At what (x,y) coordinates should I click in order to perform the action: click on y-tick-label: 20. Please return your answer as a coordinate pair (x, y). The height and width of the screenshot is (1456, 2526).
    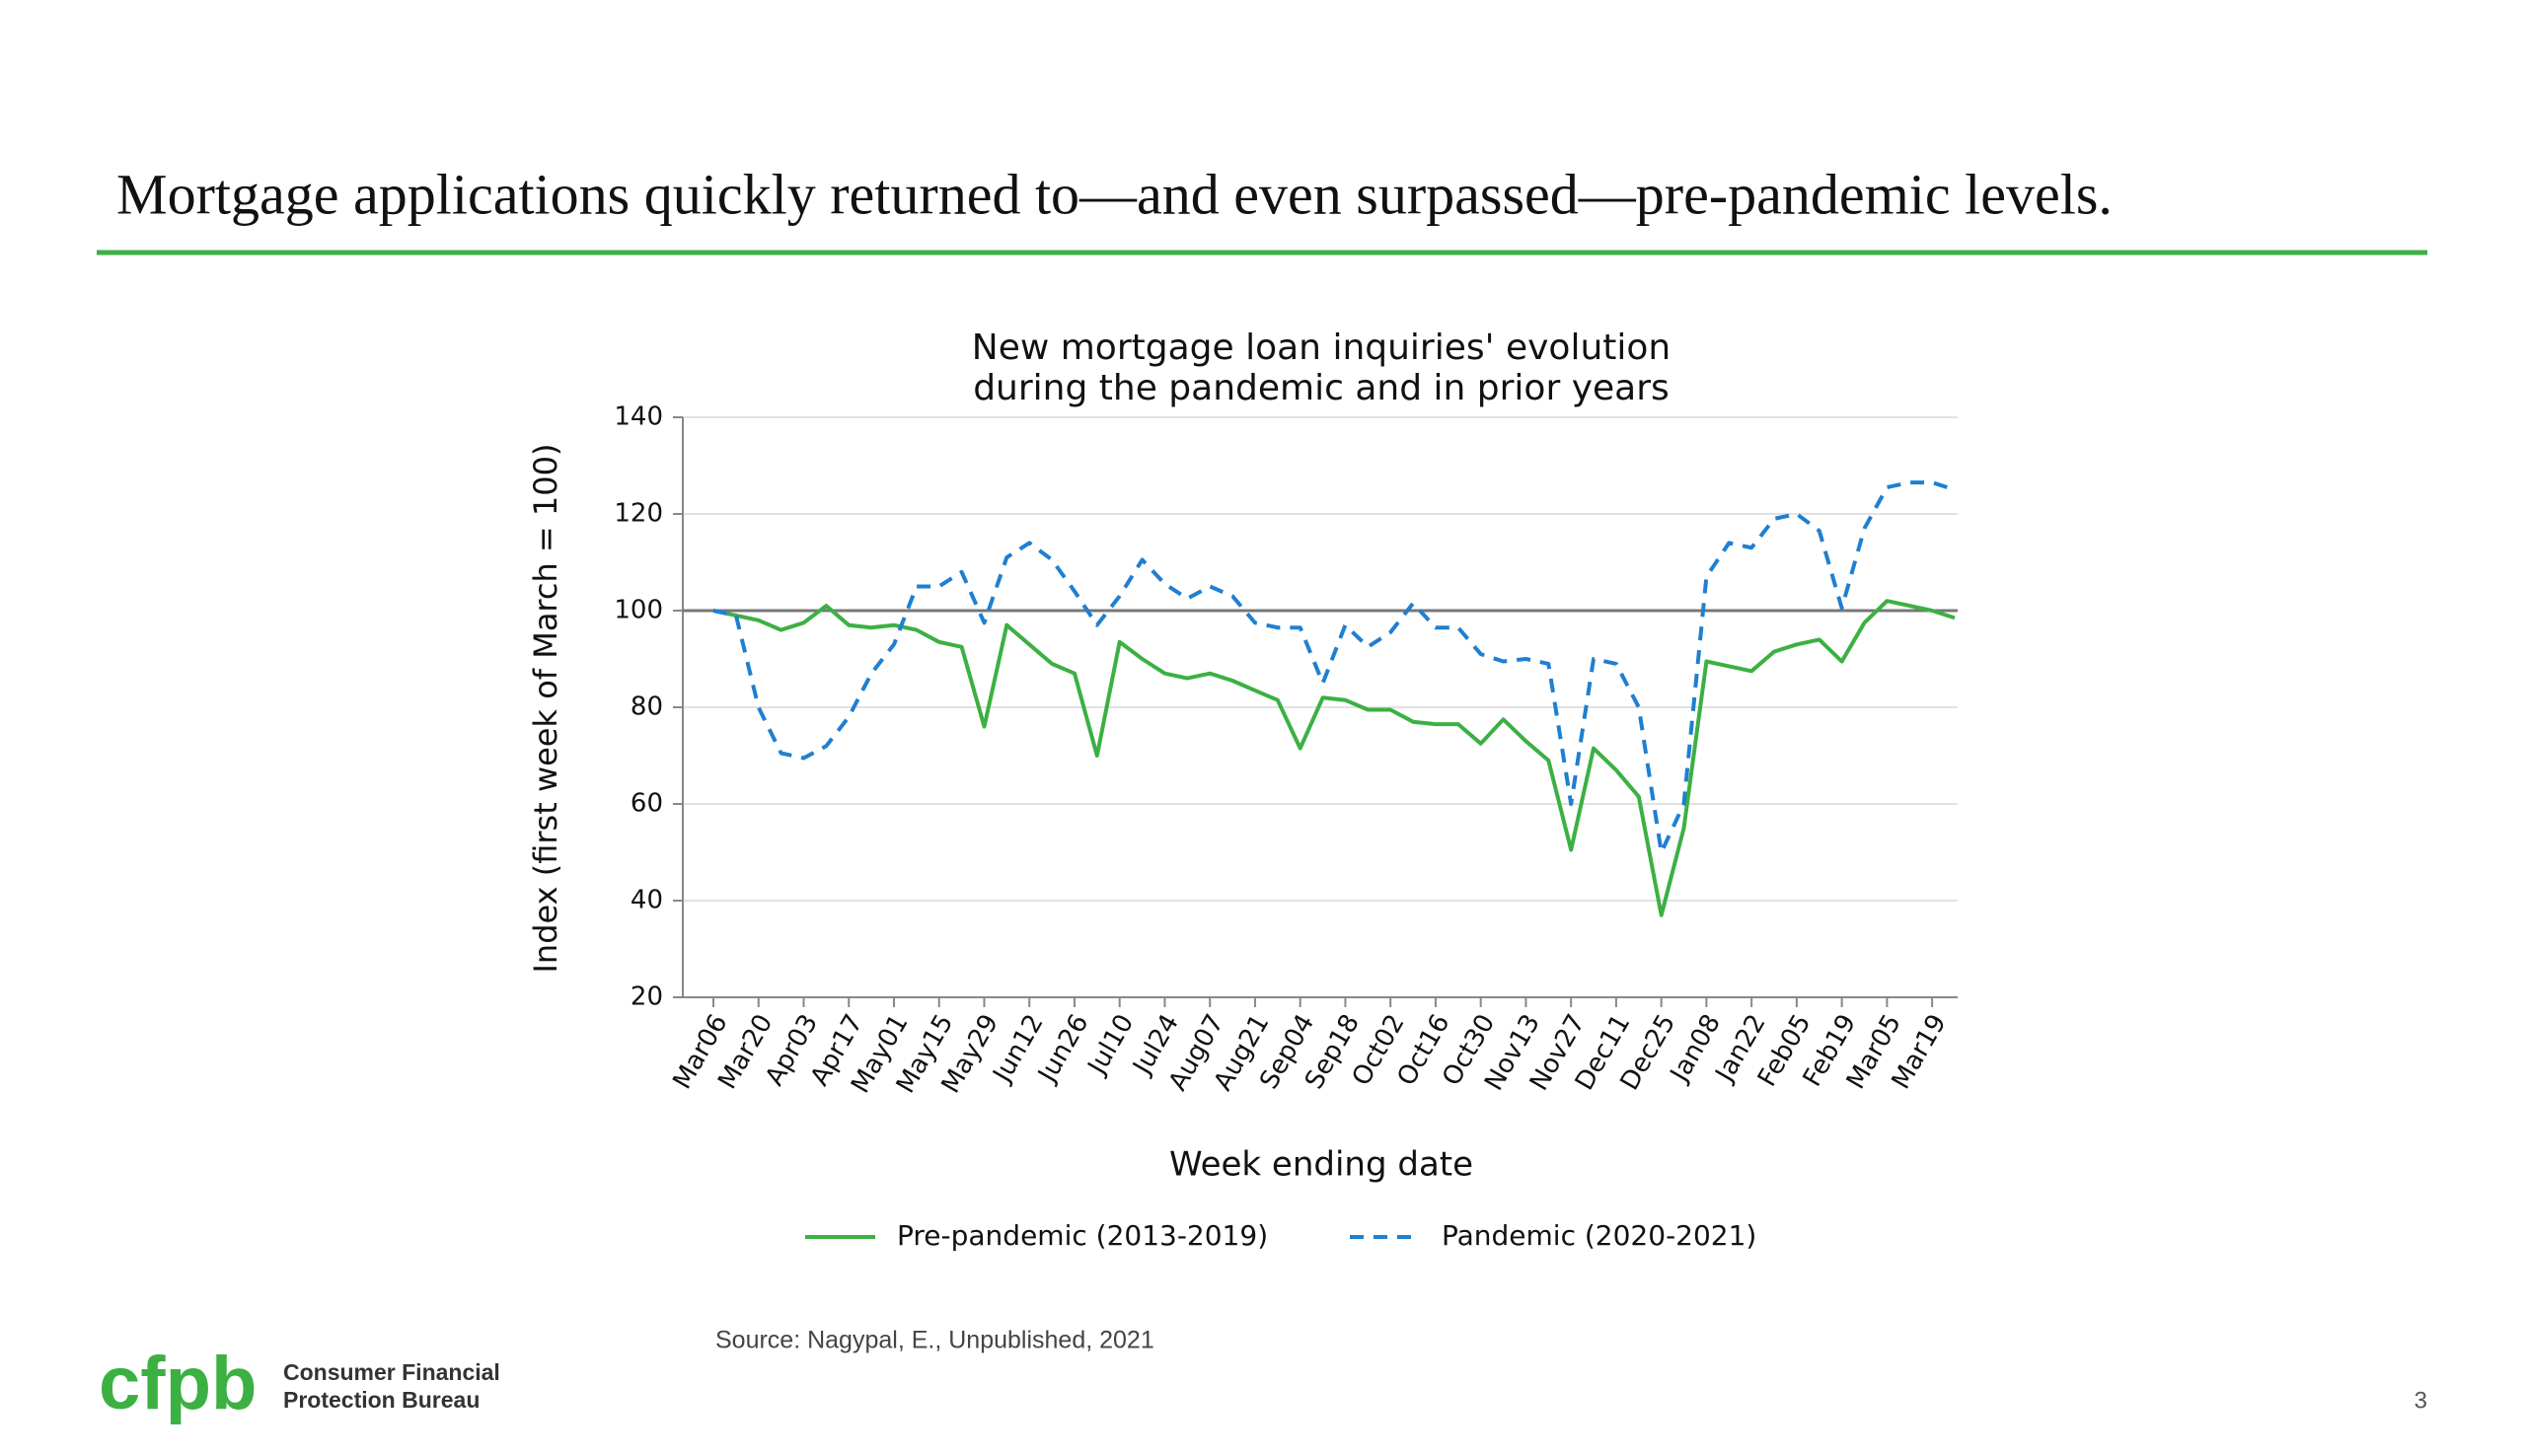
    Looking at the image, I should click on (647, 997).